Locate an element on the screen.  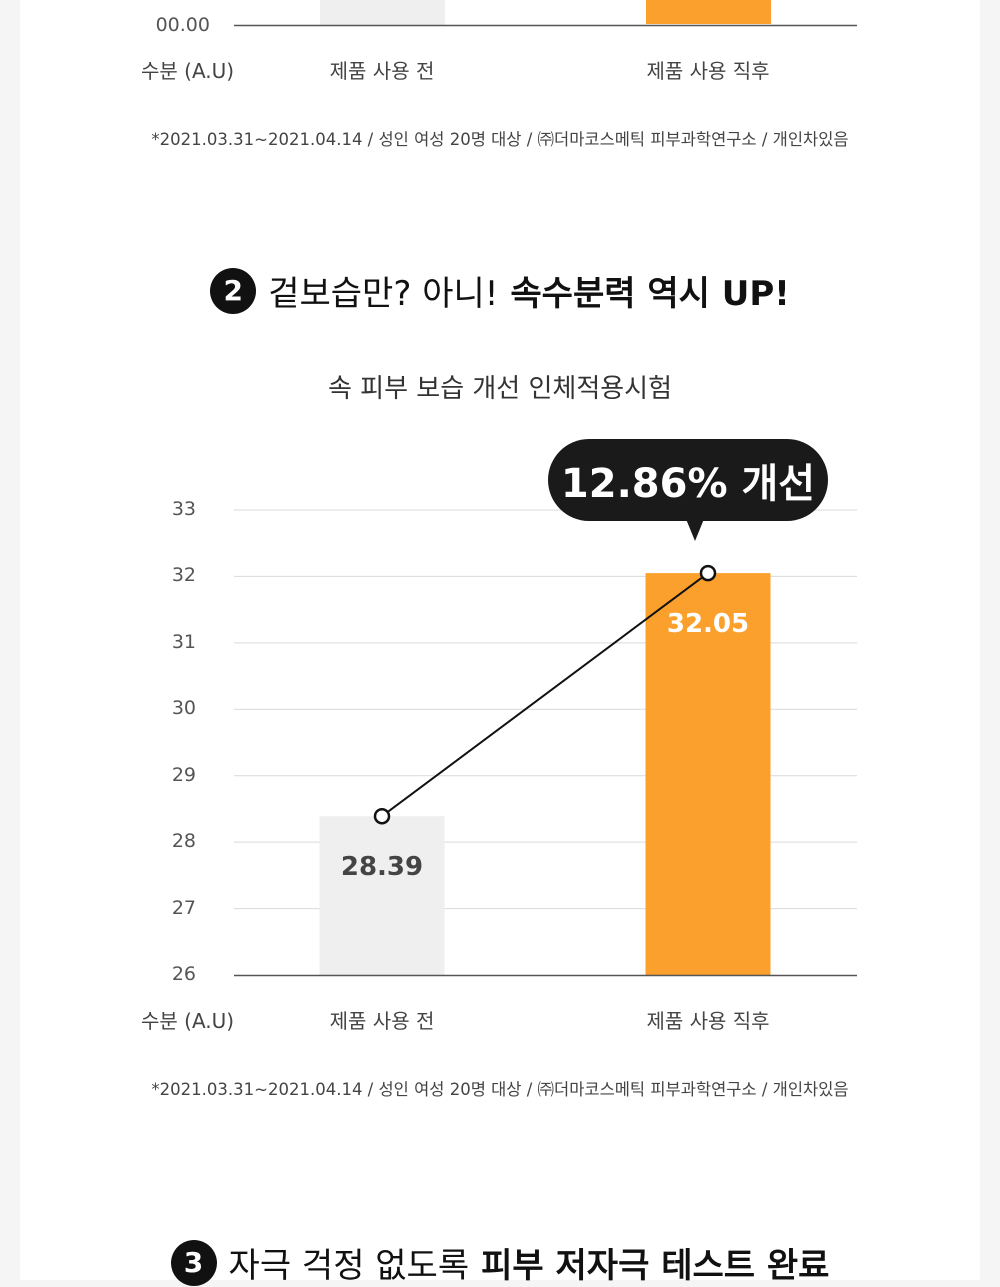
y-tick-label: 27 is located at coordinates (183, 907).